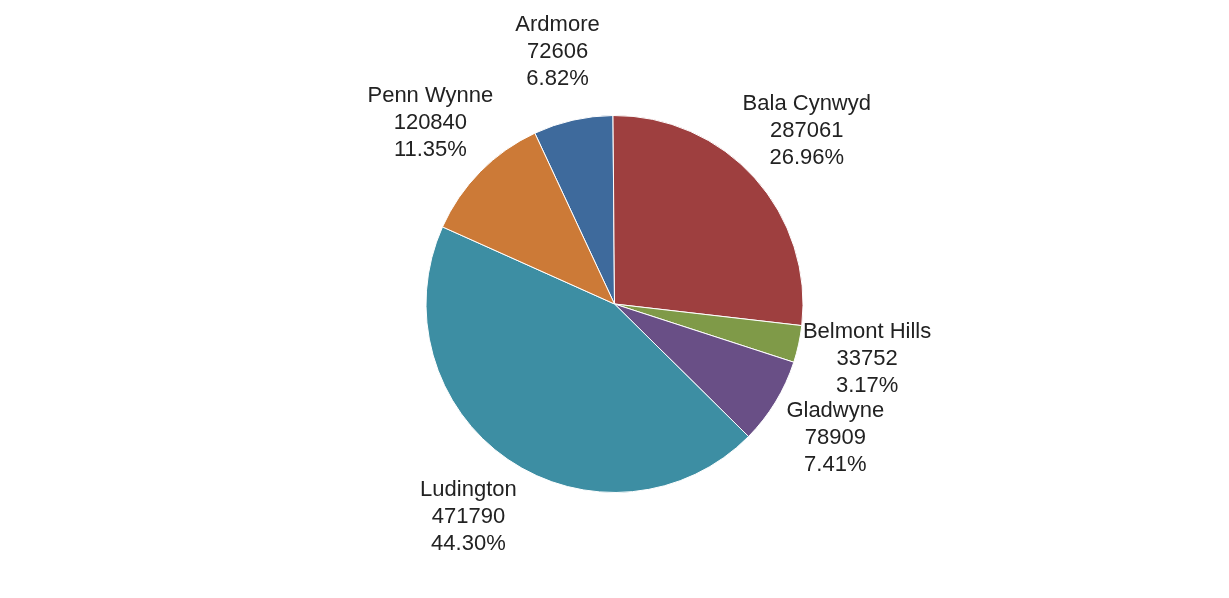 This screenshot has height=598, width=1229. I want to click on slice-label: Bala Cynwyd, so click(806, 103).